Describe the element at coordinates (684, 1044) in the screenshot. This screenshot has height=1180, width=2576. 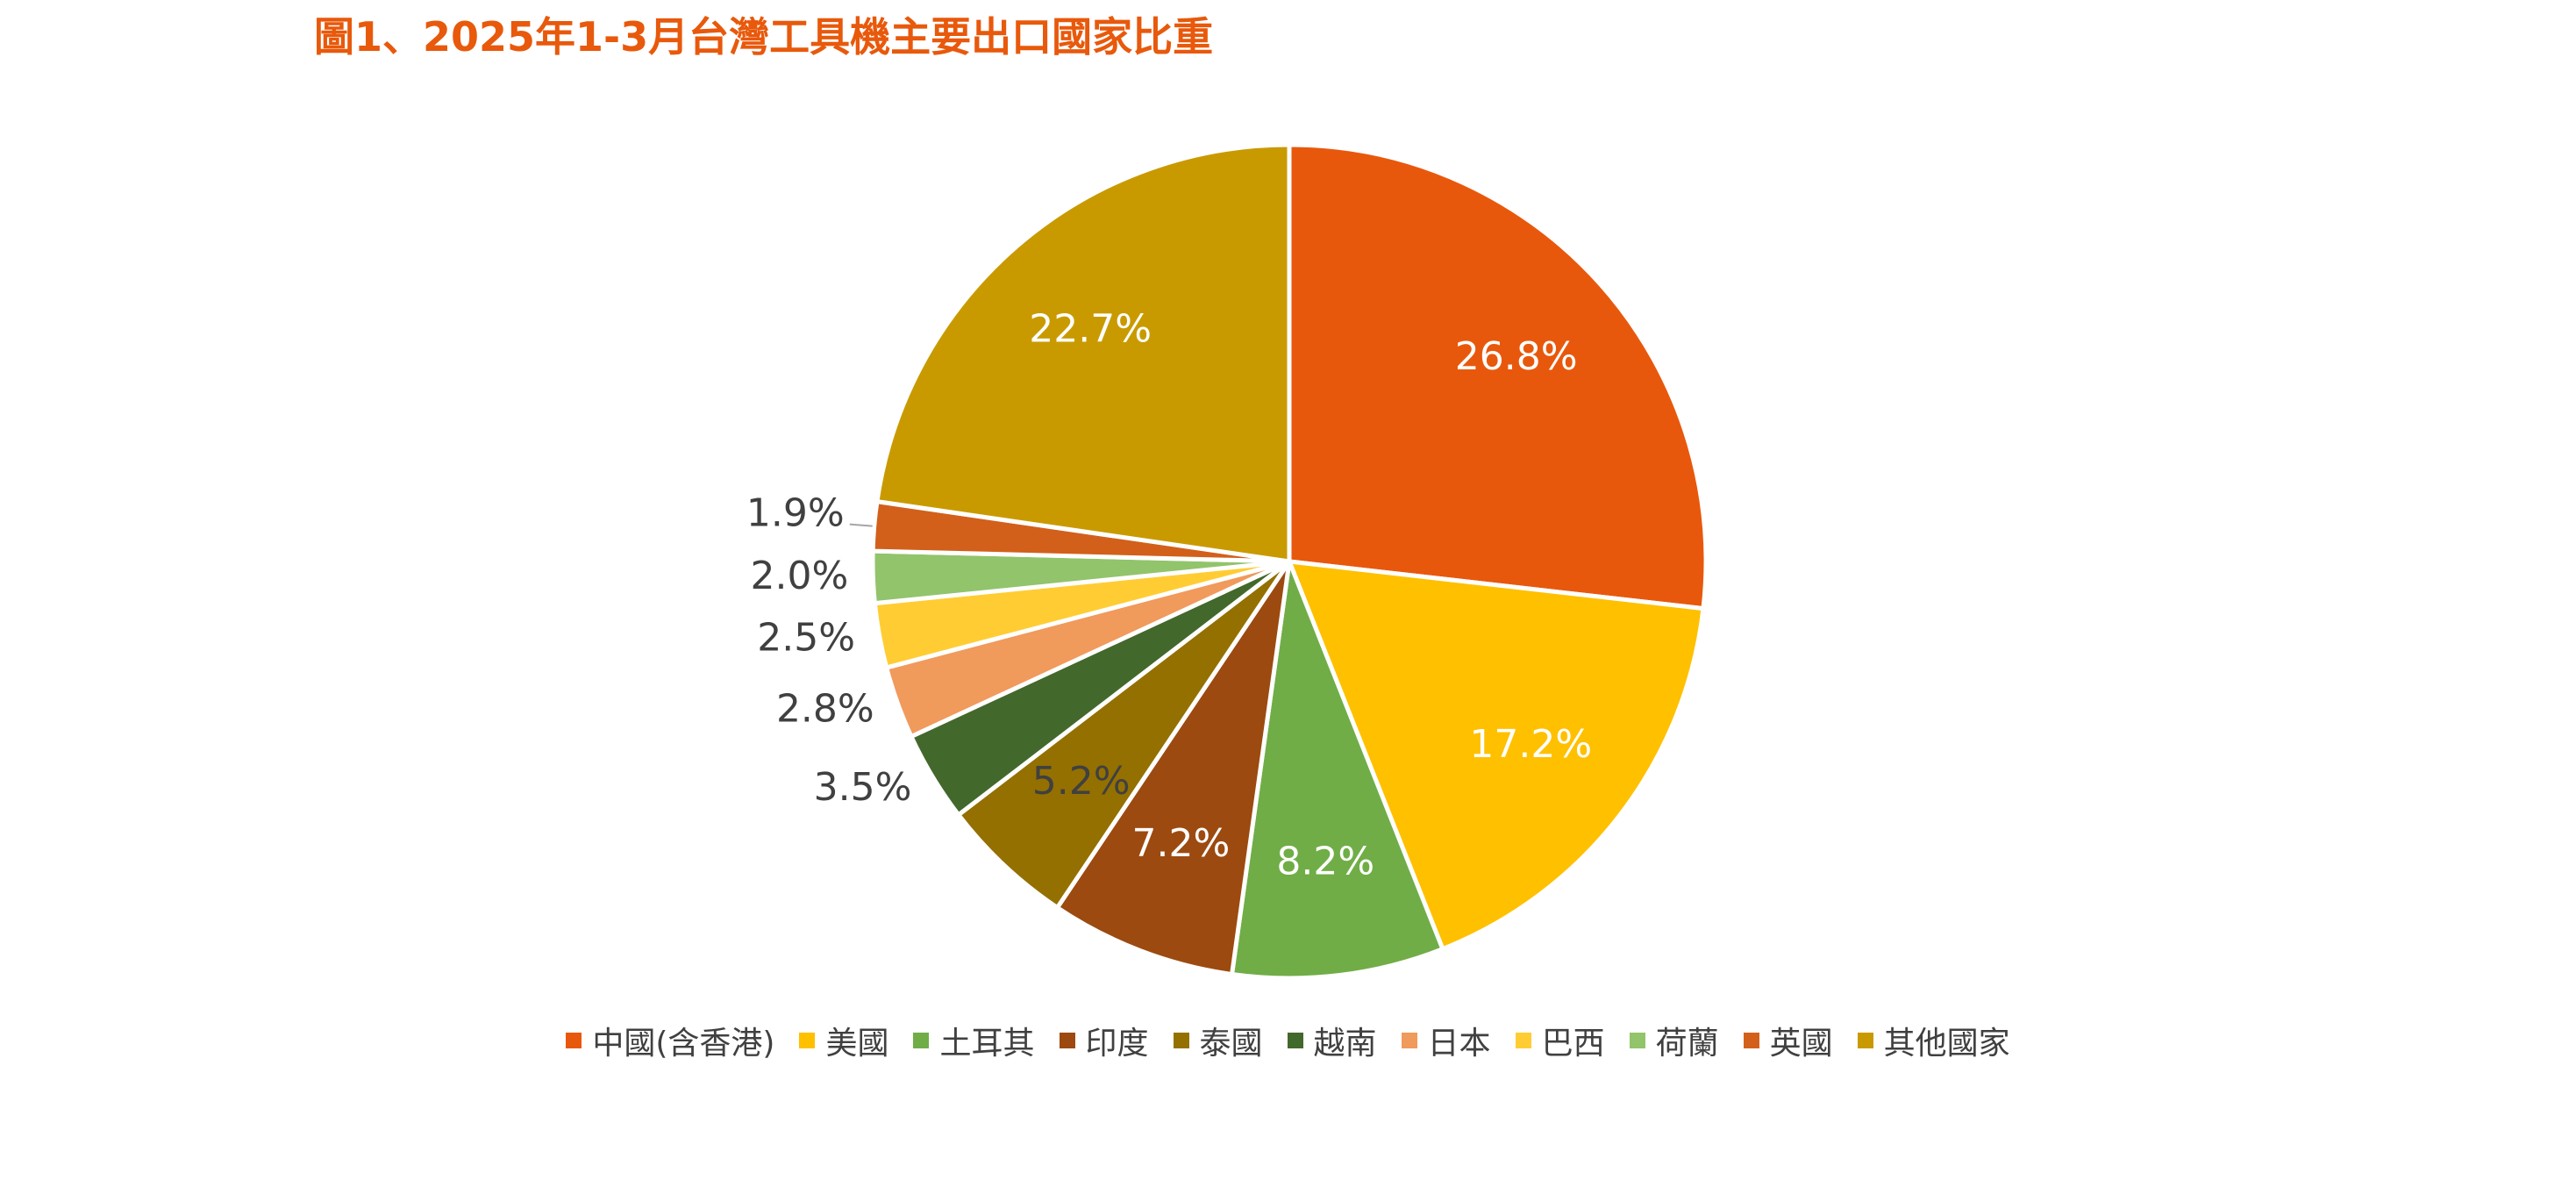
I see `legend-label: 中國(含香港)` at that location.